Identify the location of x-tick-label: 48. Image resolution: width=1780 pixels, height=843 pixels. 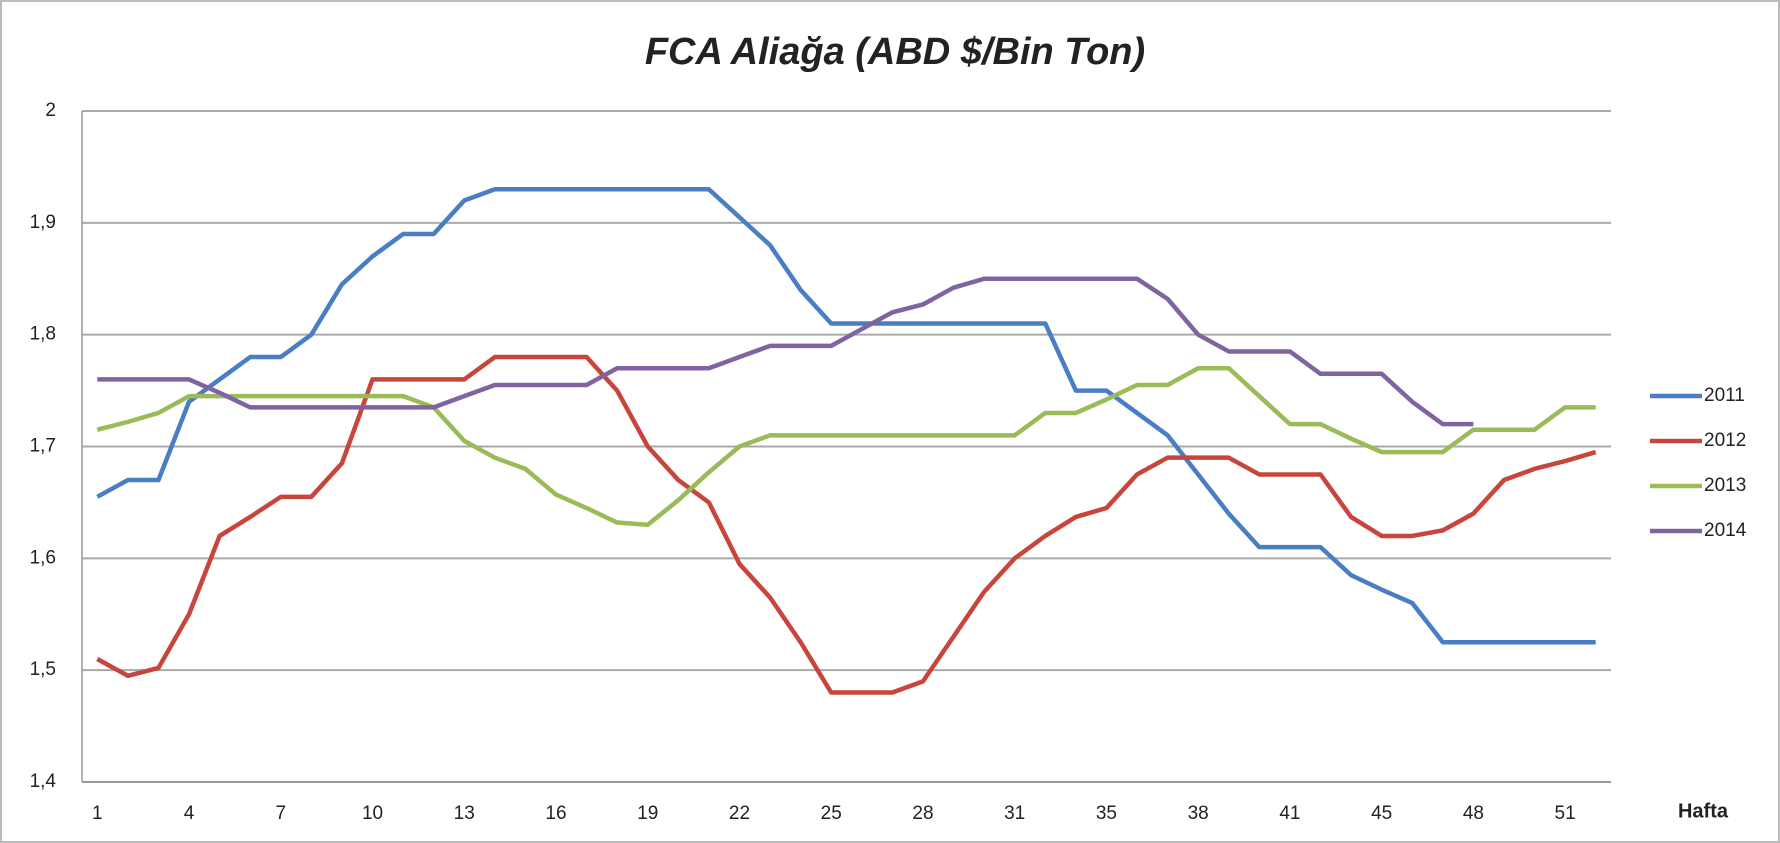
(1473, 813).